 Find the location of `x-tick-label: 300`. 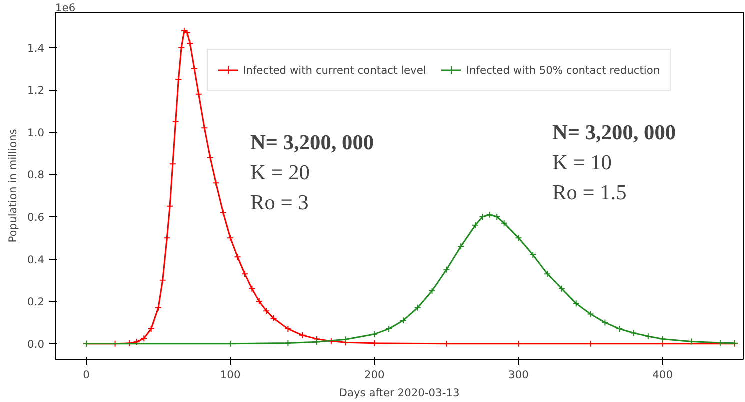

x-tick-label: 300 is located at coordinates (519, 375).